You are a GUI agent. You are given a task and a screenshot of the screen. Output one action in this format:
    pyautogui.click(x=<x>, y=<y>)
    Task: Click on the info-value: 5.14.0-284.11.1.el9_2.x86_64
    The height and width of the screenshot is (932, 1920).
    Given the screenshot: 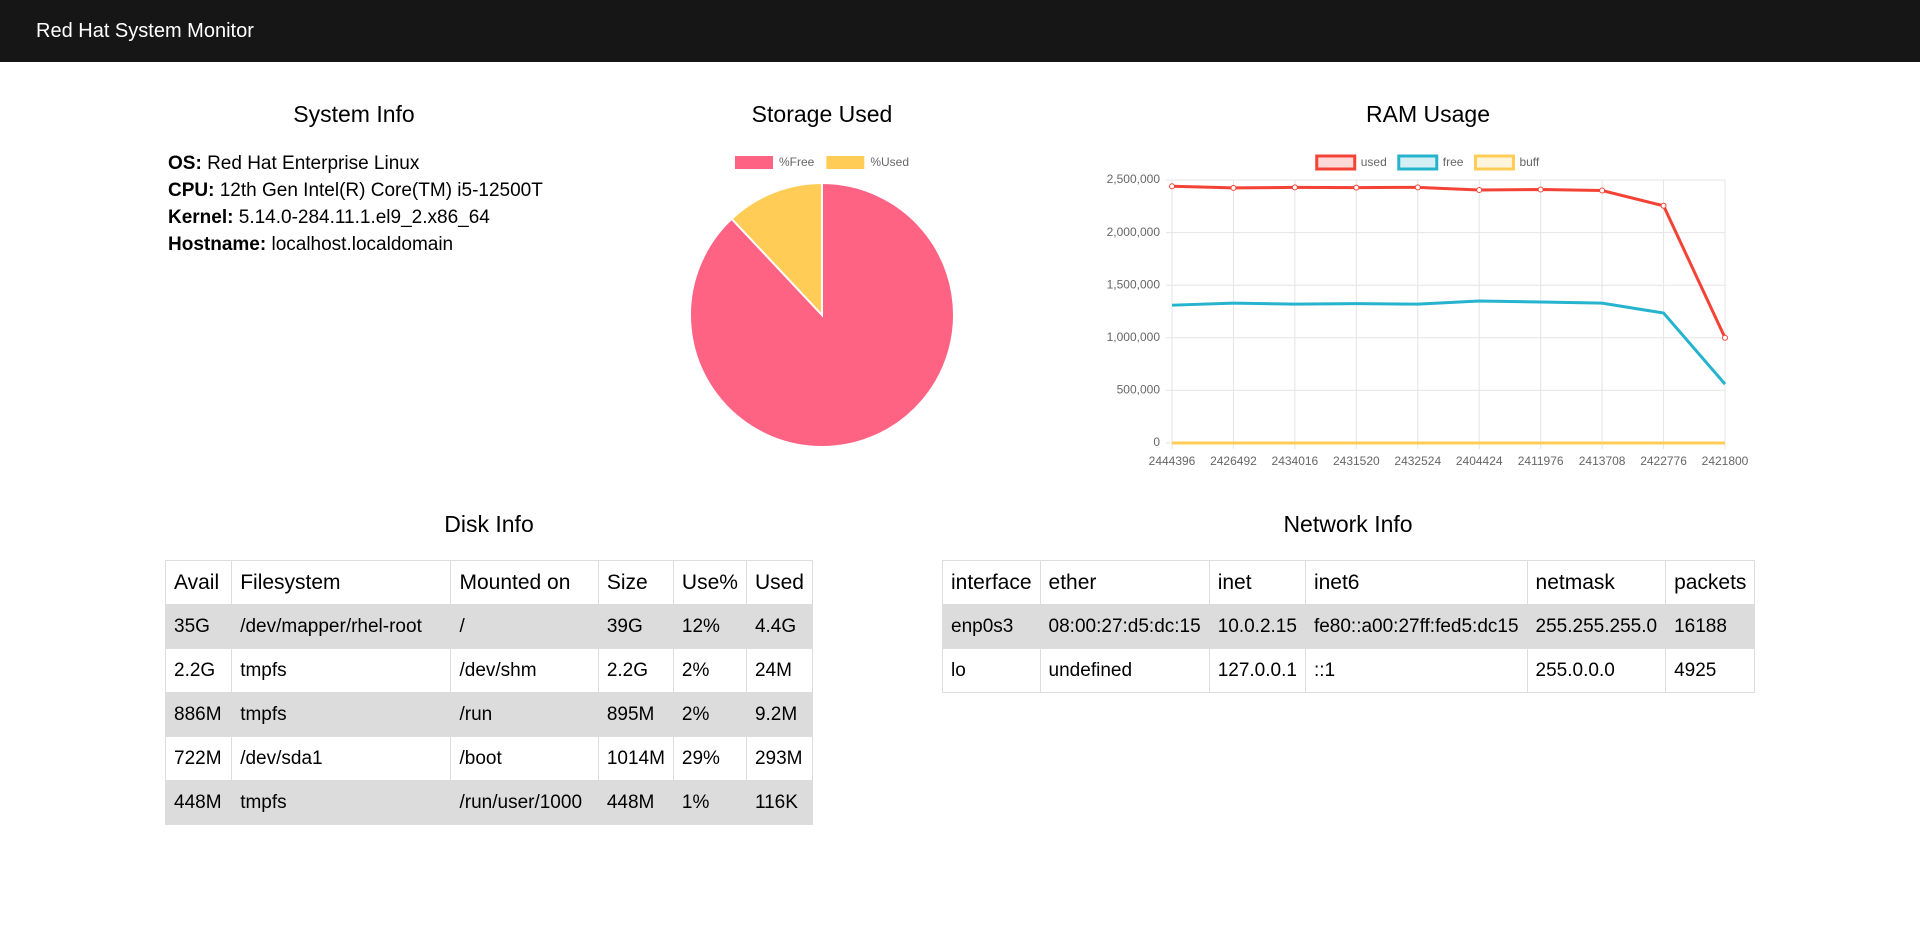 What is the action you would take?
    pyautogui.click(x=364, y=217)
    